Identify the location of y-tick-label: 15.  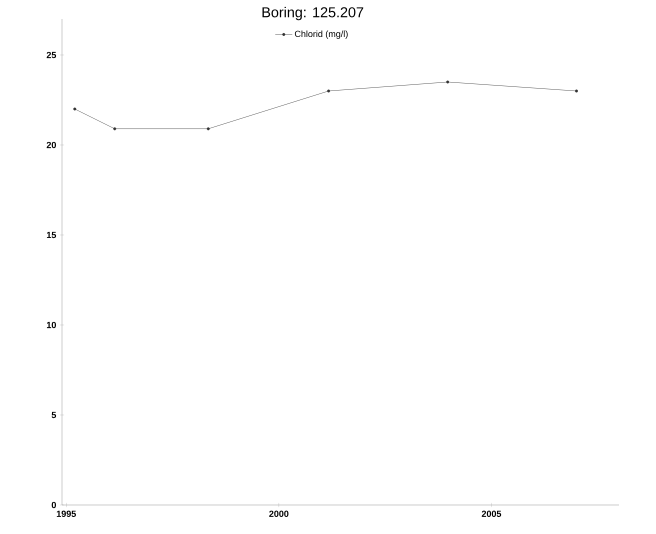
(51, 235).